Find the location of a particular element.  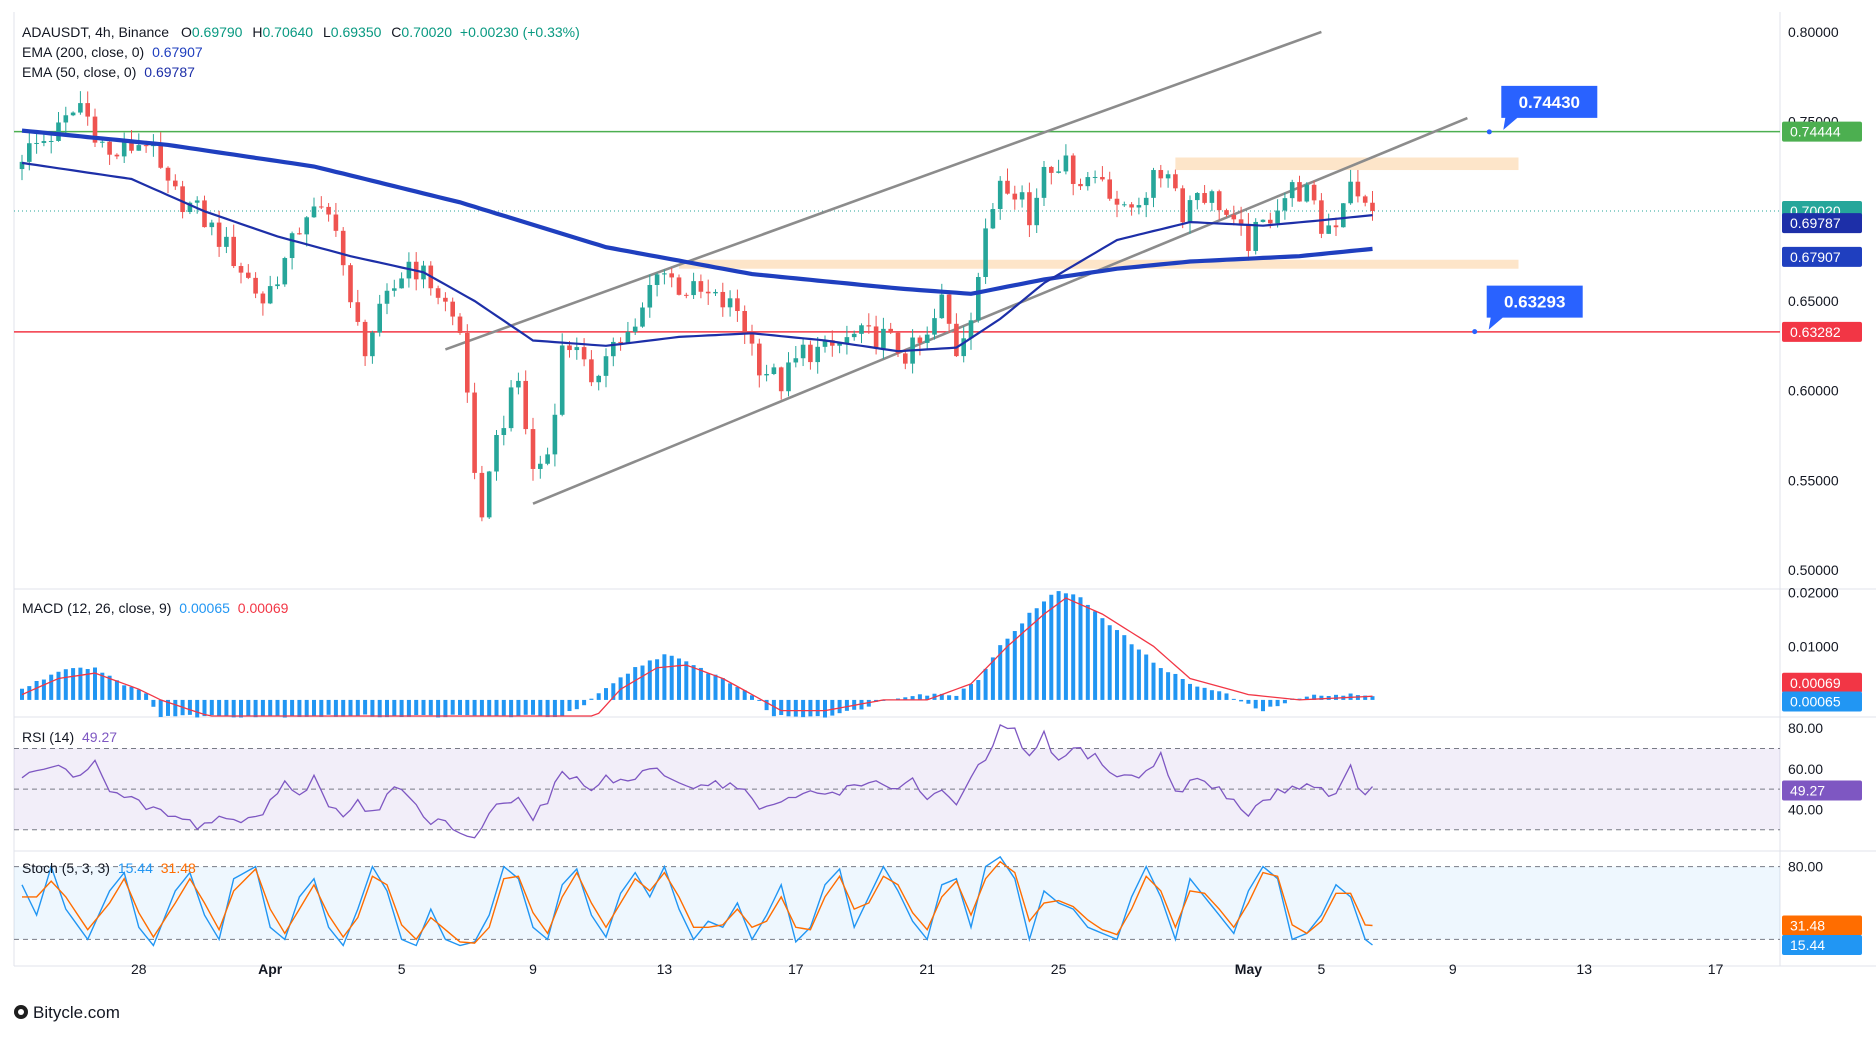

macd-axis-tick: 0.02000 is located at coordinates (1813, 593).